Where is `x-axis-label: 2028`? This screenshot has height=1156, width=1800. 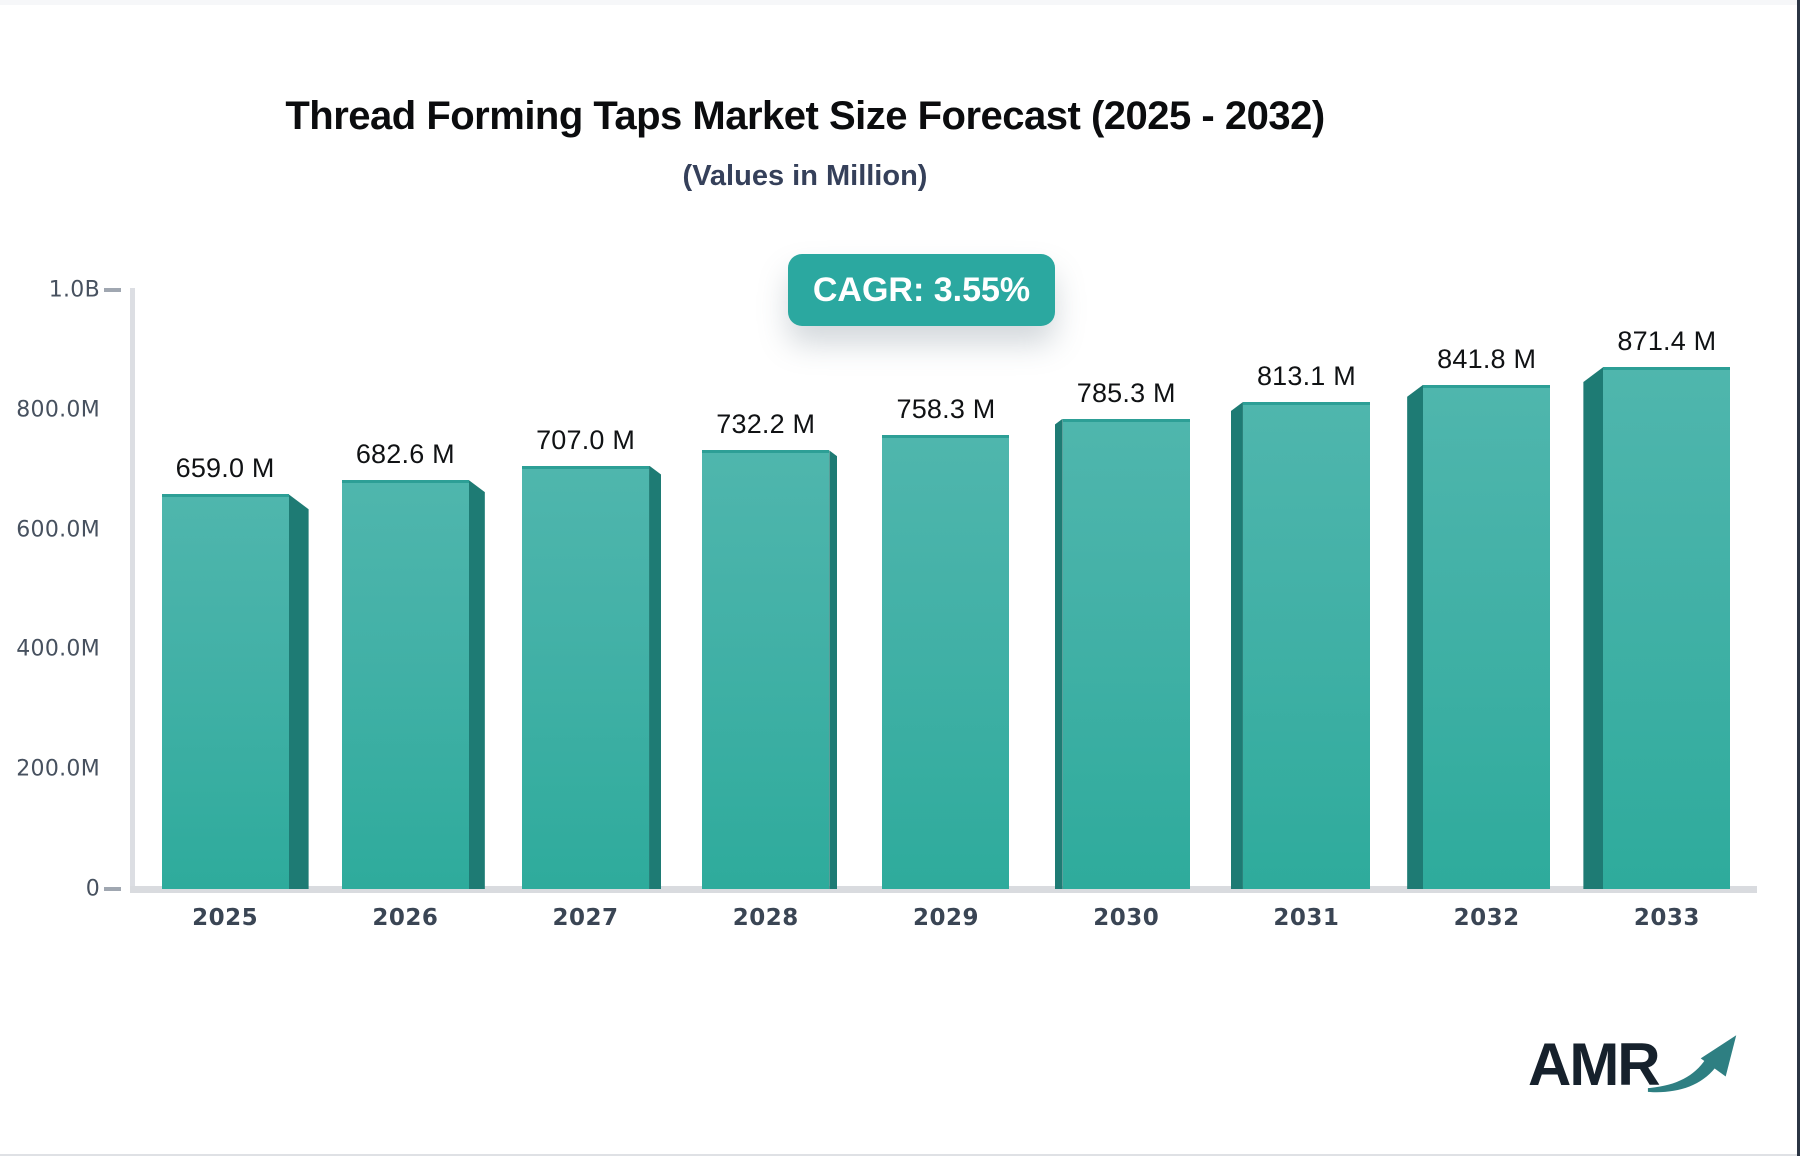 x-axis-label: 2028 is located at coordinates (765, 918).